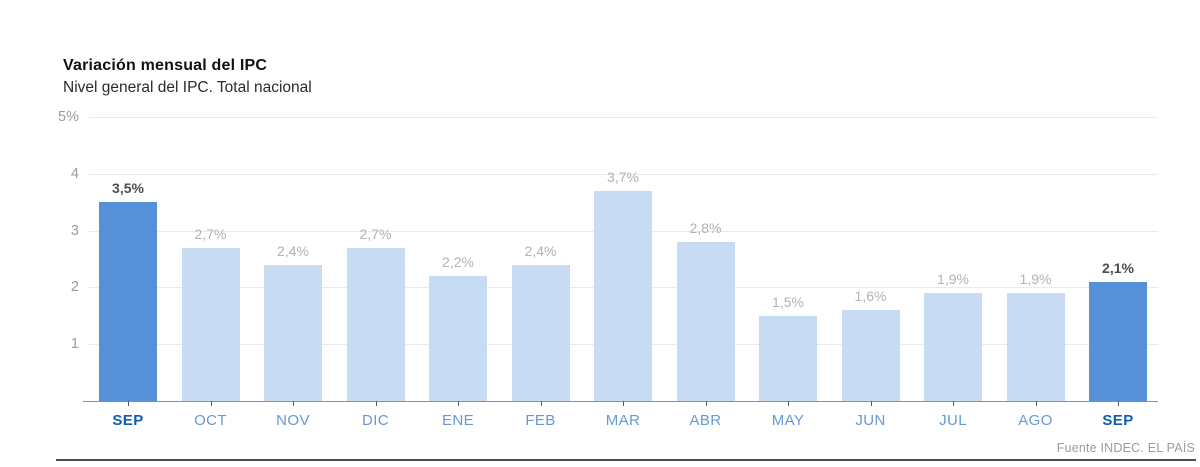 The height and width of the screenshot is (467, 1200). What do you see at coordinates (623, 420) in the screenshot?
I see `x-axis-label-mar: MAR` at bounding box center [623, 420].